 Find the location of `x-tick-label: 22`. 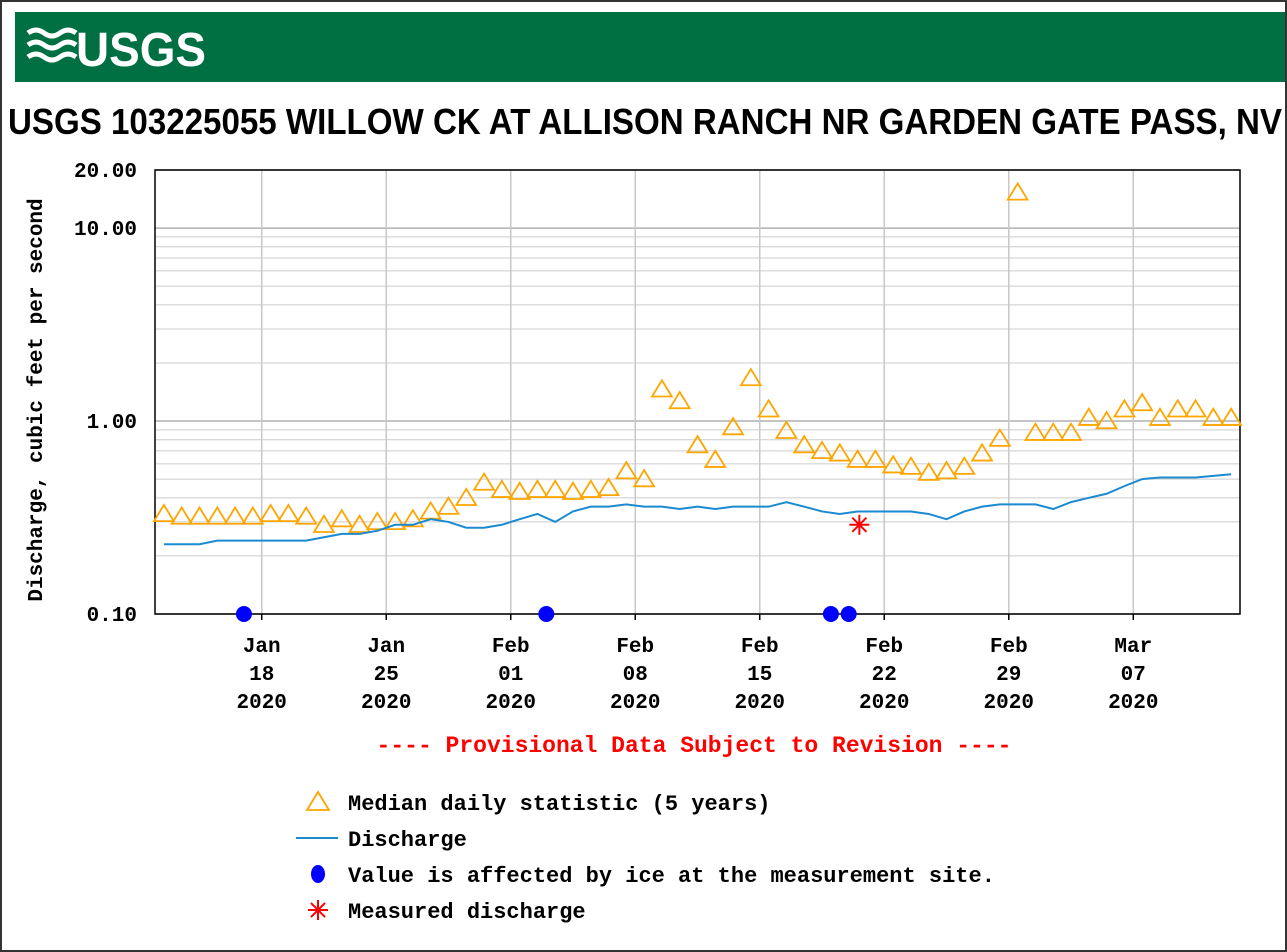

x-tick-label: 22 is located at coordinates (884, 675).